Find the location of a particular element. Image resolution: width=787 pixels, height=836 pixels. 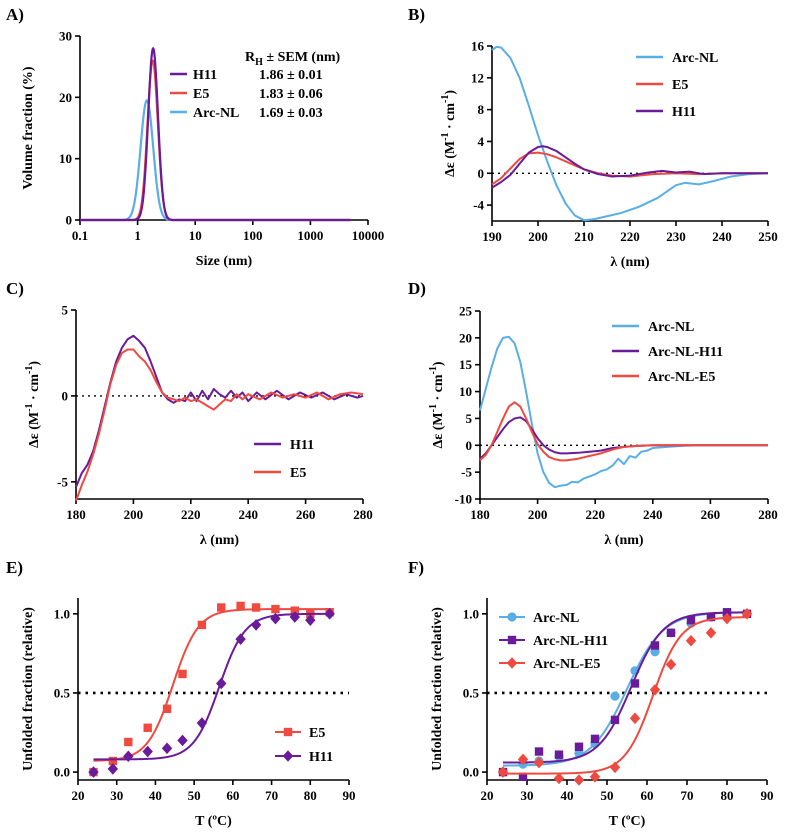

x-tick-label: 80 is located at coordinates (310, 795).